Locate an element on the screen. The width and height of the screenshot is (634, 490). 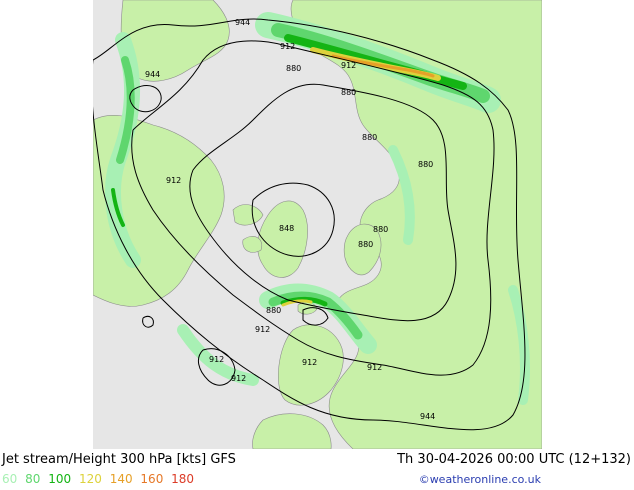
landmass-europe is located at coordinates (311, 365).